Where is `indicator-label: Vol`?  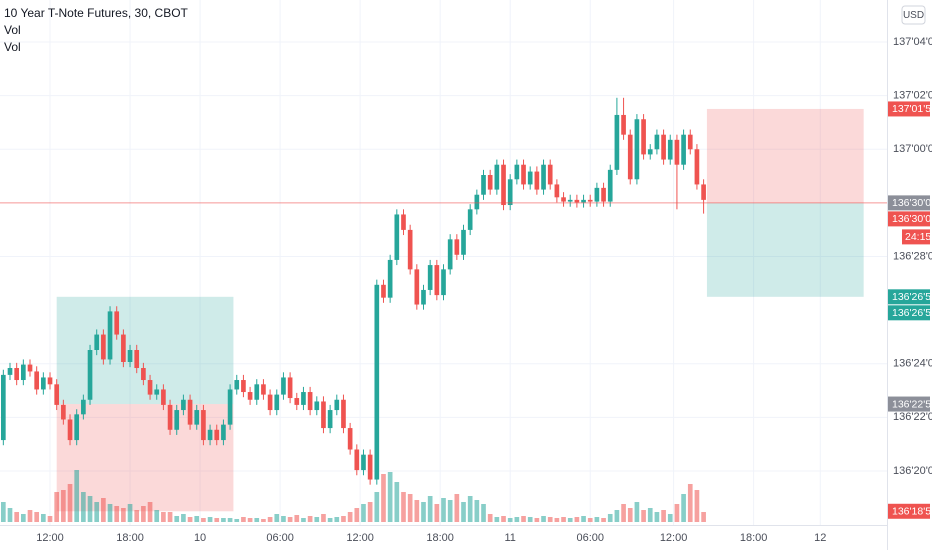
indicator-label: Vol is located at coordinates (12, 30).